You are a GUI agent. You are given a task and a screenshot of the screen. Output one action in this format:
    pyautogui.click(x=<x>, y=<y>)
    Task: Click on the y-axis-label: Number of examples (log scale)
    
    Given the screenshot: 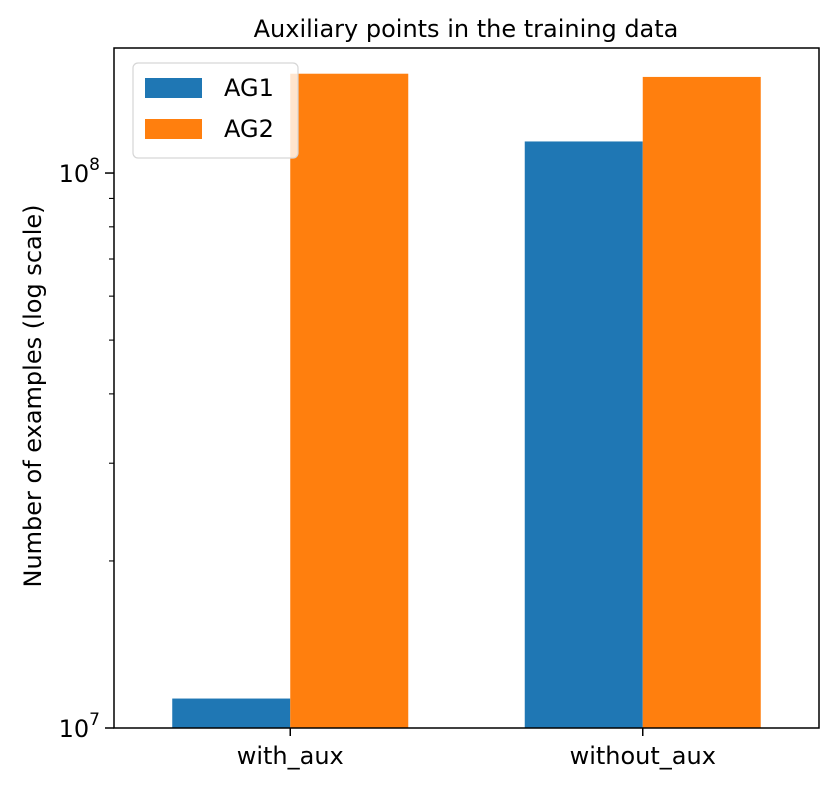 What is the action you would take?
    pyautogui.click(x=33, y=395)
    